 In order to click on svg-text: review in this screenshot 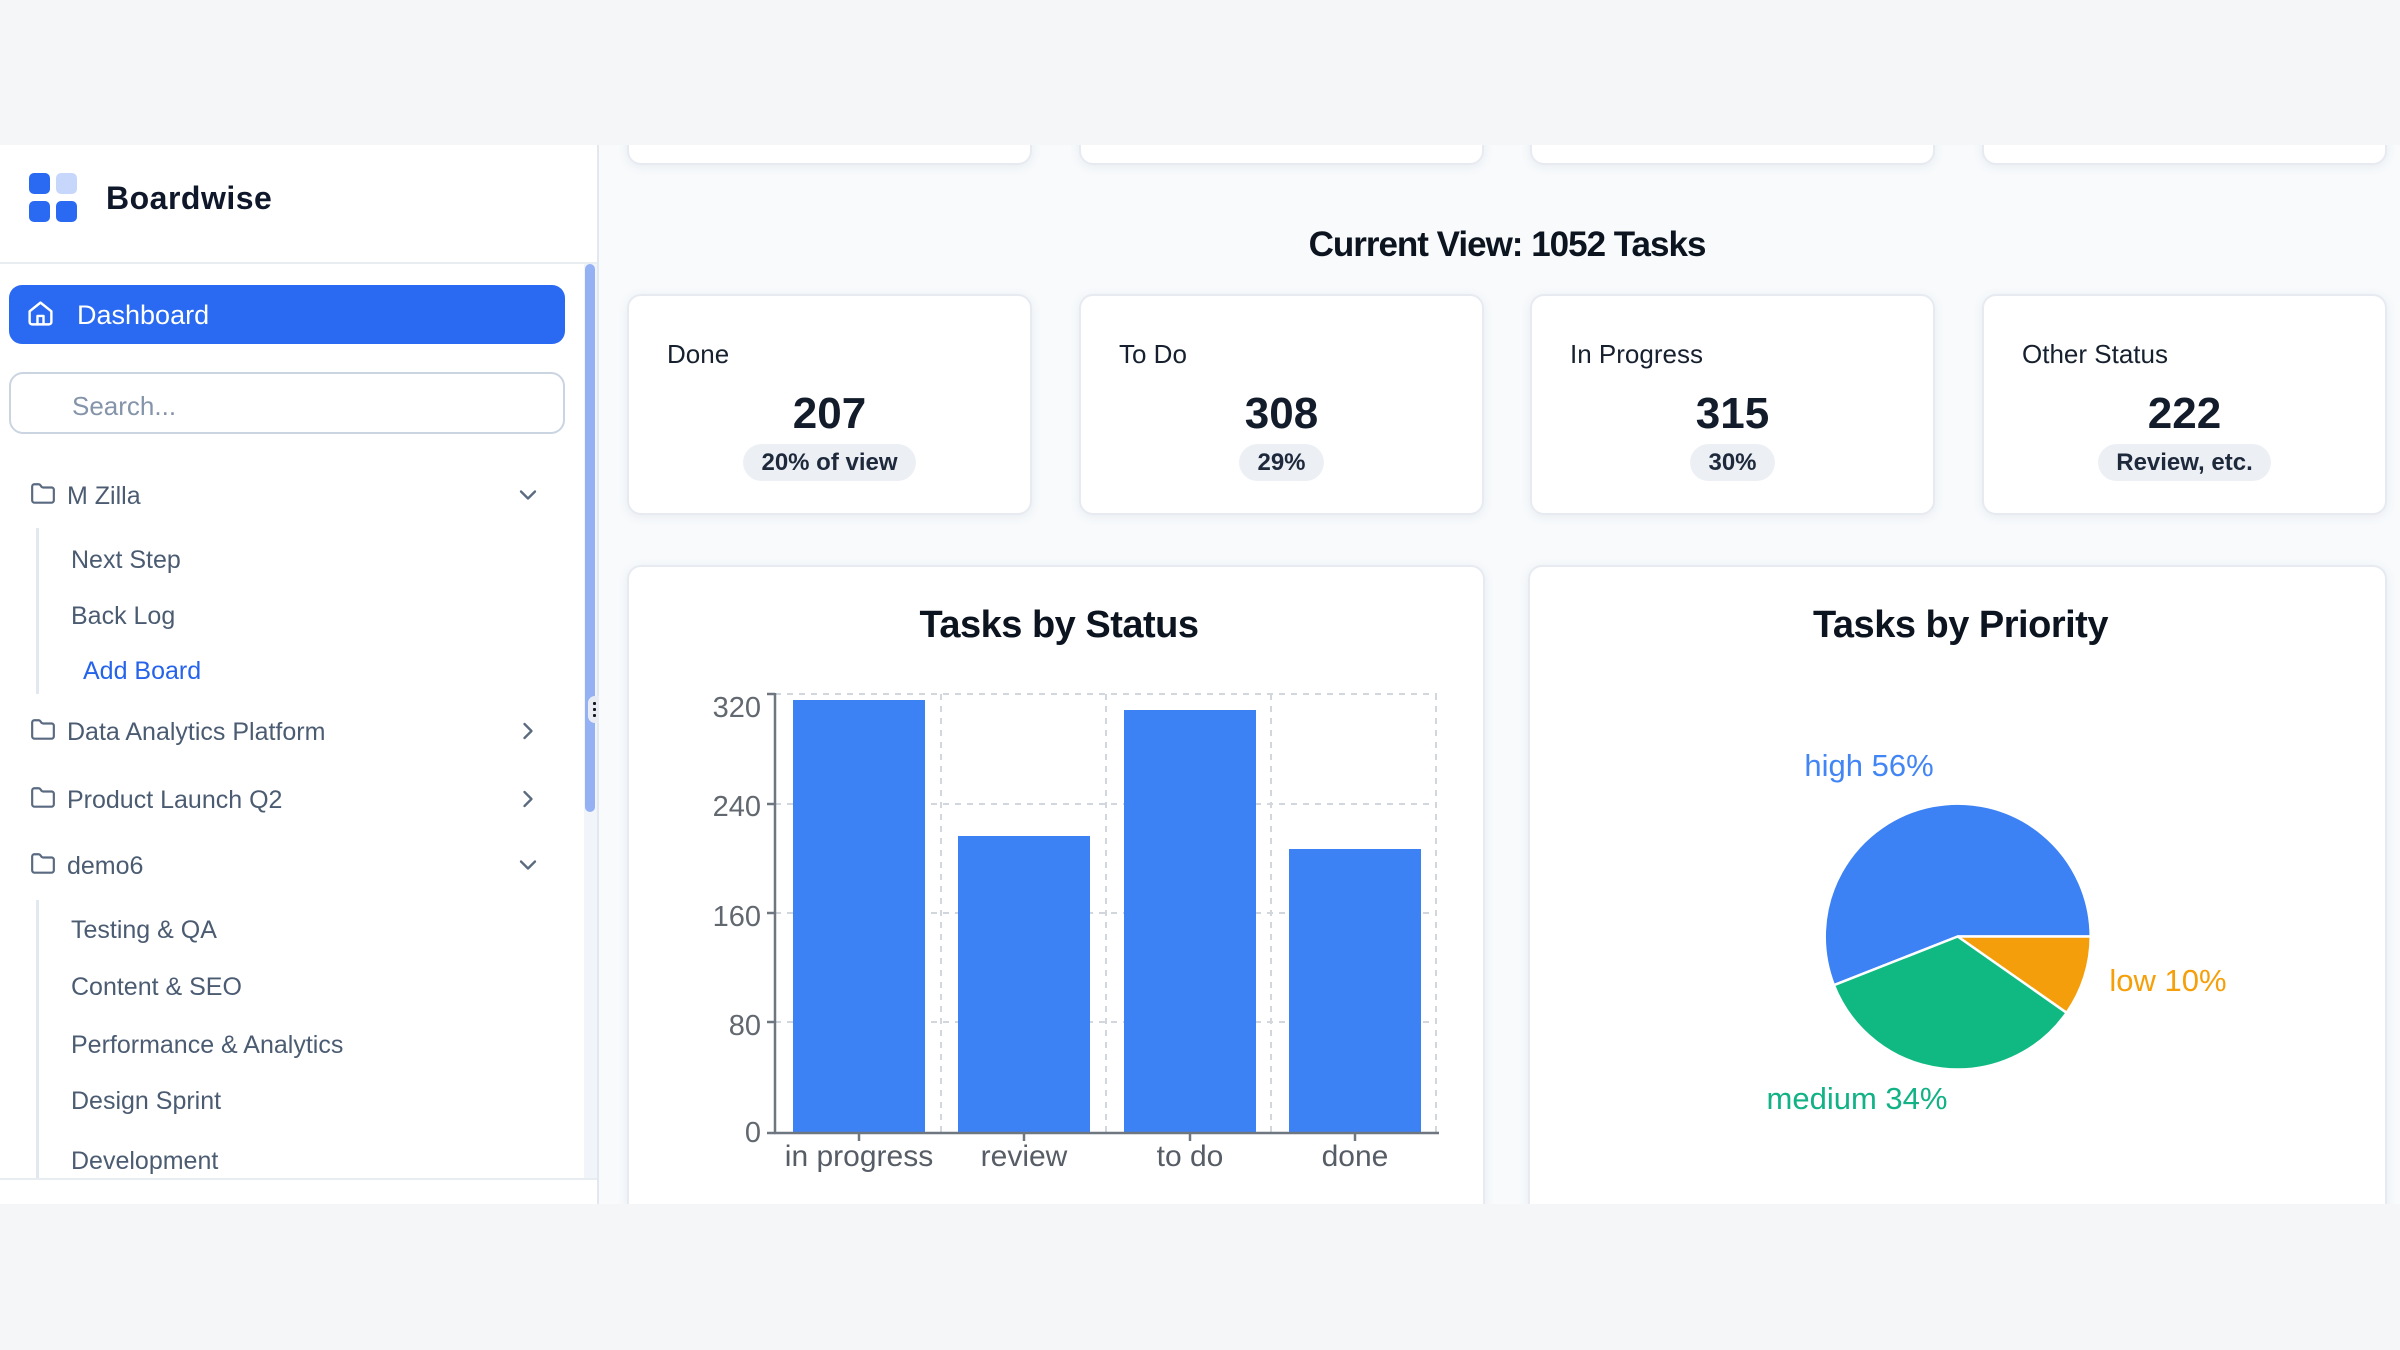, I will do `click(1024, 1156)`.